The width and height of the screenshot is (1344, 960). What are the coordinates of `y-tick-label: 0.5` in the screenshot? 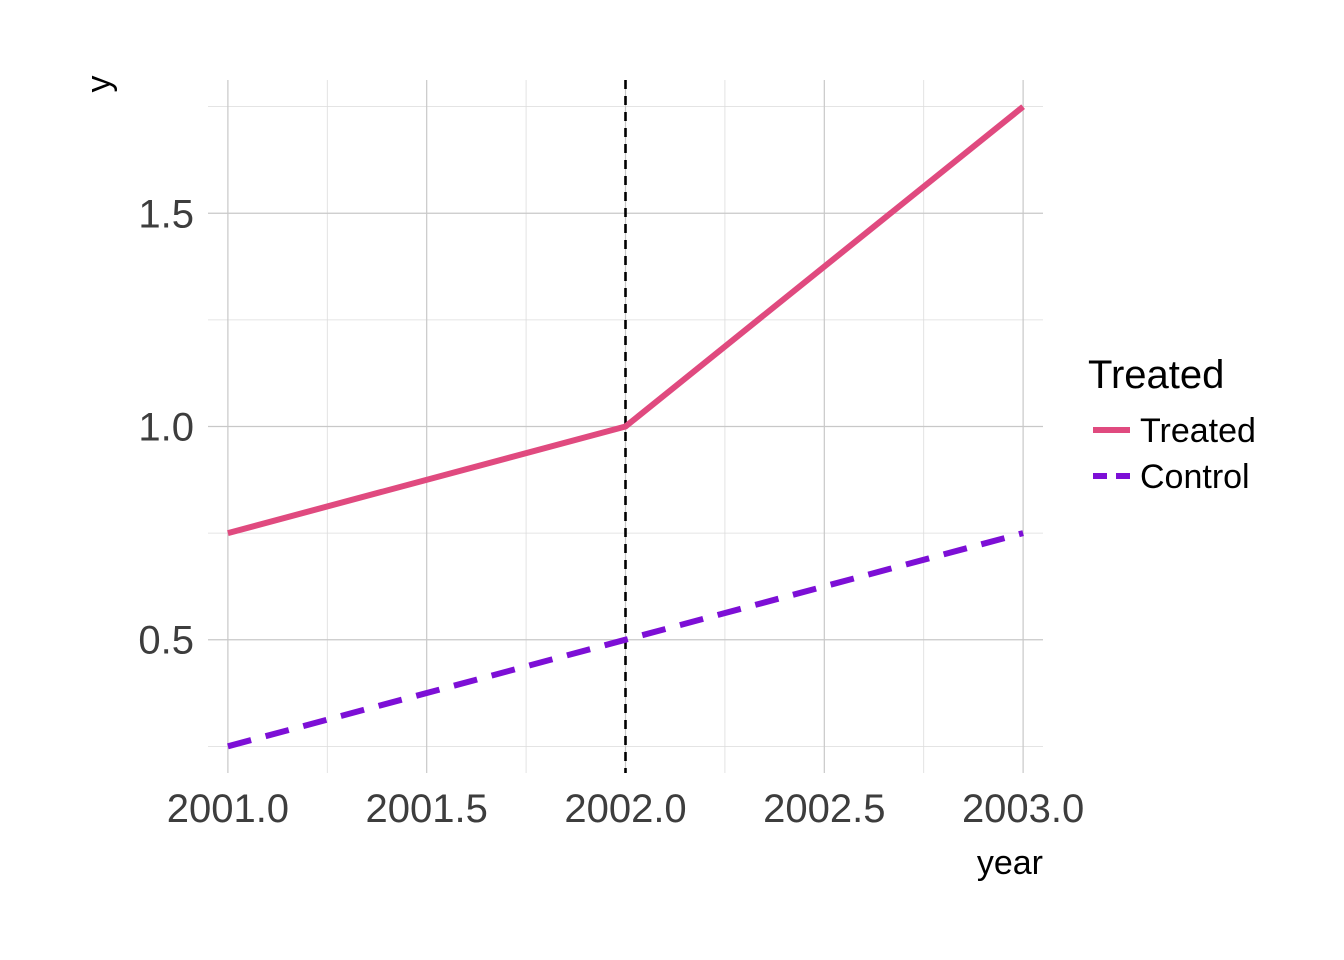 It's located at (166, 641).